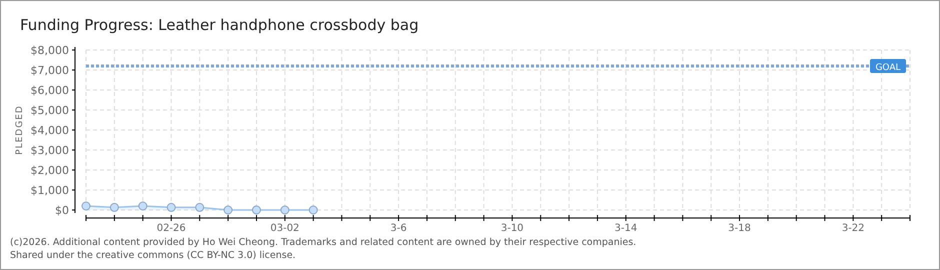  What do you see at coordinates (171, 228) in the screenshot?
I see `x-tick-label: 02-26` at bounding box center [171, 228].